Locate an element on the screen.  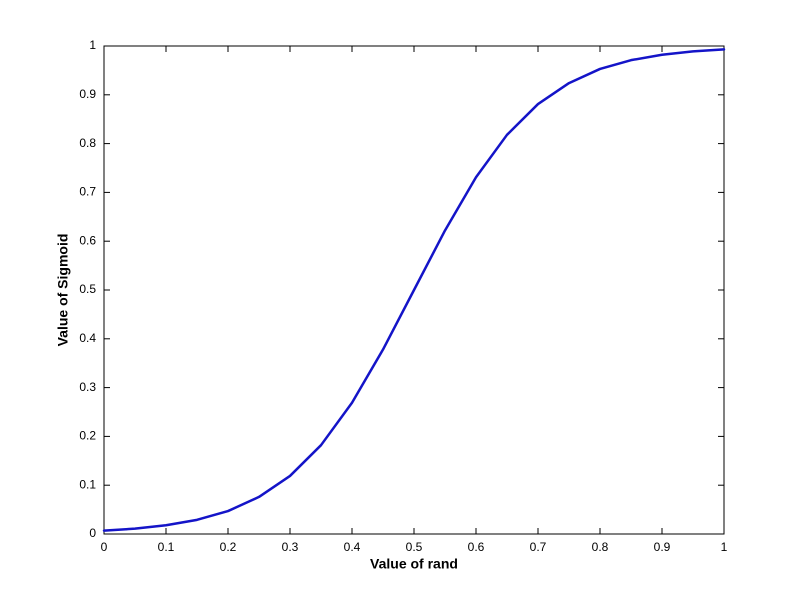
y-tick-label: 0.9 is located at coordinates (87, 94).